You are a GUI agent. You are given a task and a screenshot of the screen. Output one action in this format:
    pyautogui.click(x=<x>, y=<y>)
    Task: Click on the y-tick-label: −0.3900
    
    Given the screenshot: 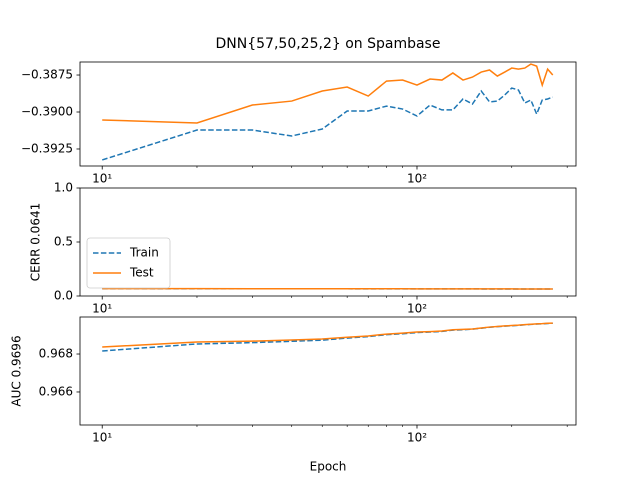 What is the action you would take?
    pyautogui.click(x=47, y=112)
    